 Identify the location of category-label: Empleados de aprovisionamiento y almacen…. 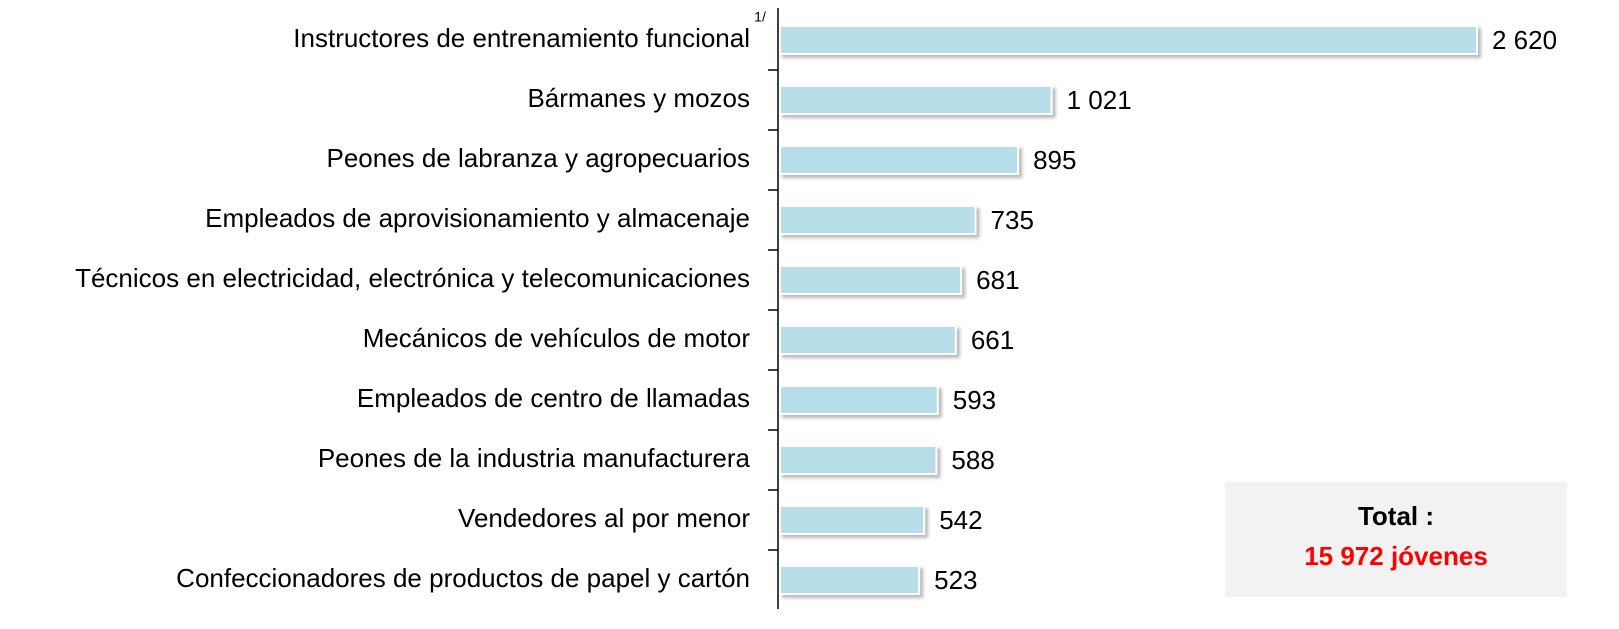
(477, 218).